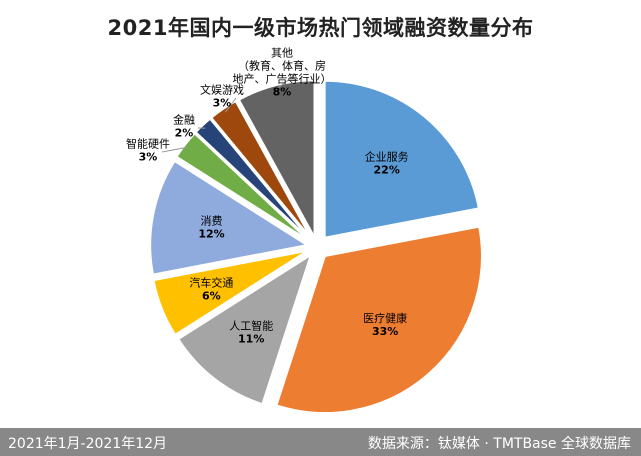 Image resolution: width=641 pixels, height=456 pixels. I want to click on slice-label-value-5: 12%, so click(211, 233).